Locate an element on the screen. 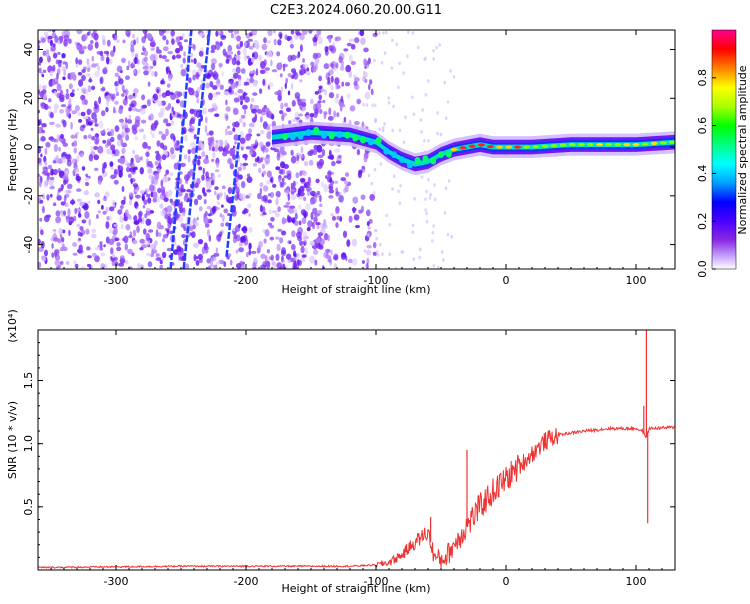 This screenshot has height=604, width=750. ridge-blob is located at coordinates (441, 155).